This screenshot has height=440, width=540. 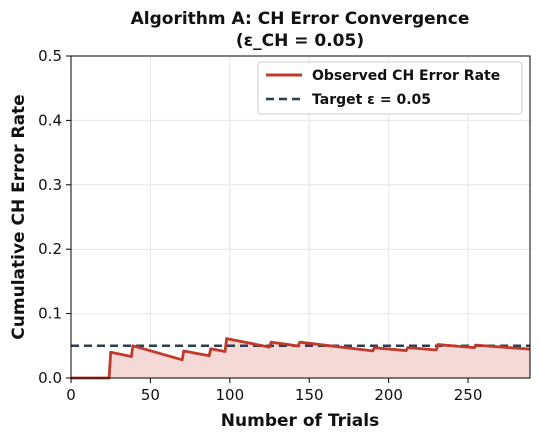 I want to click on x-tick-label: 250, so click(x=468, y=395).